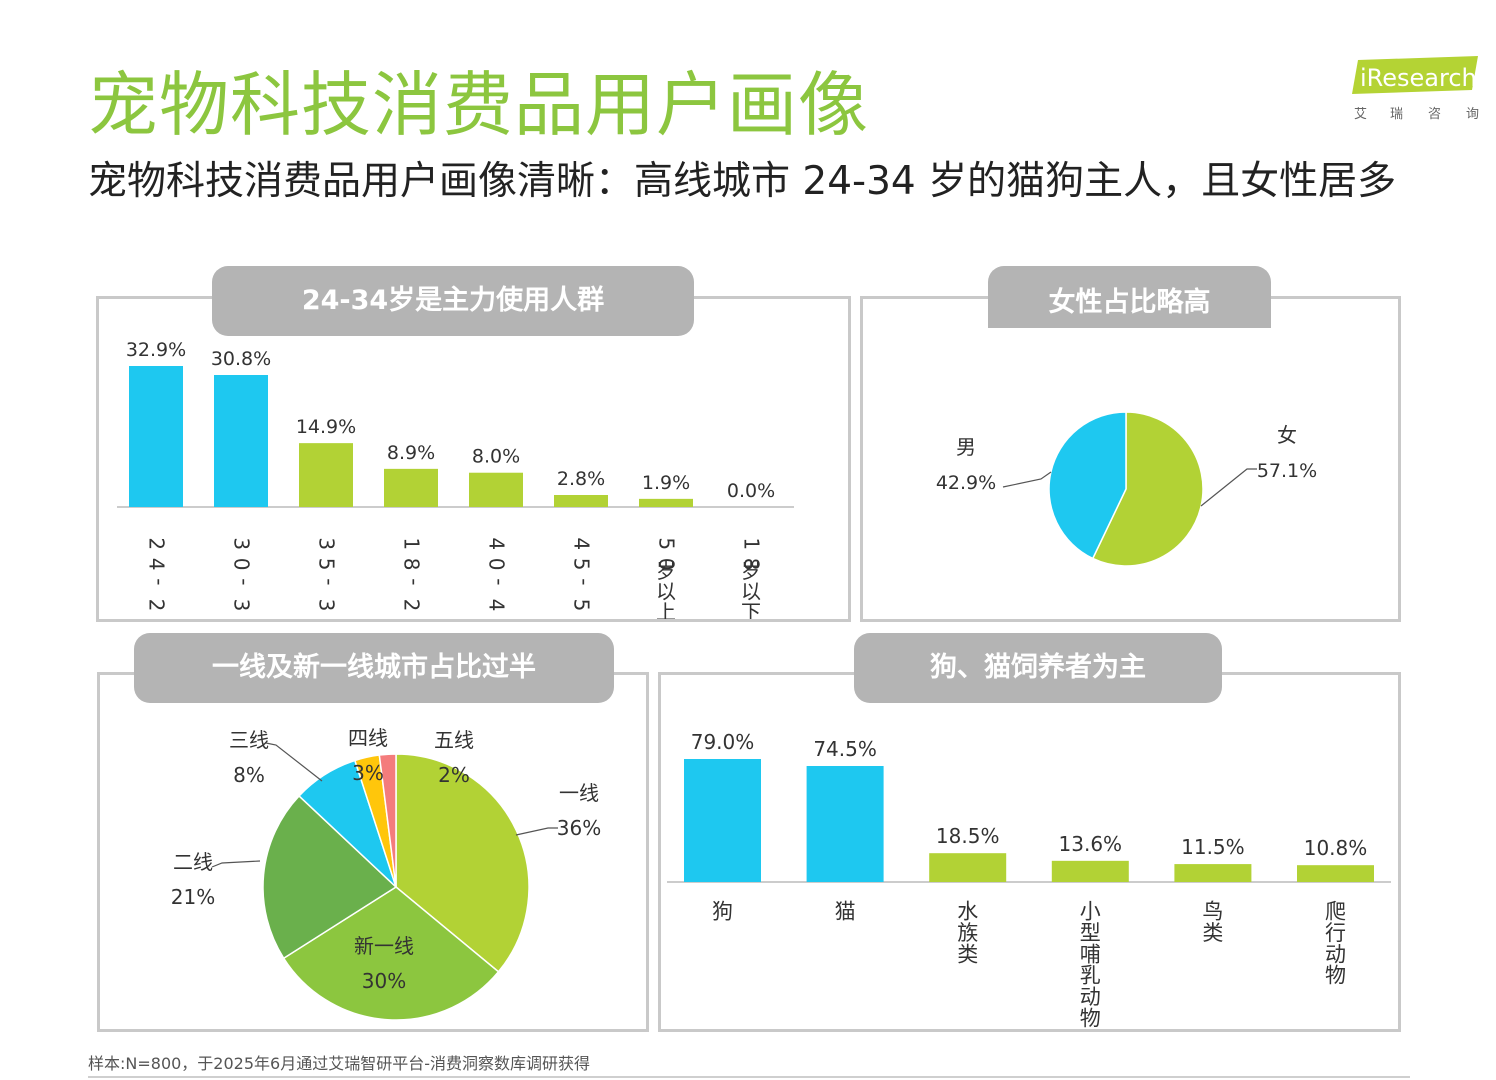  I want to click on logo-cn-1: 艾, so click(1360, 114).